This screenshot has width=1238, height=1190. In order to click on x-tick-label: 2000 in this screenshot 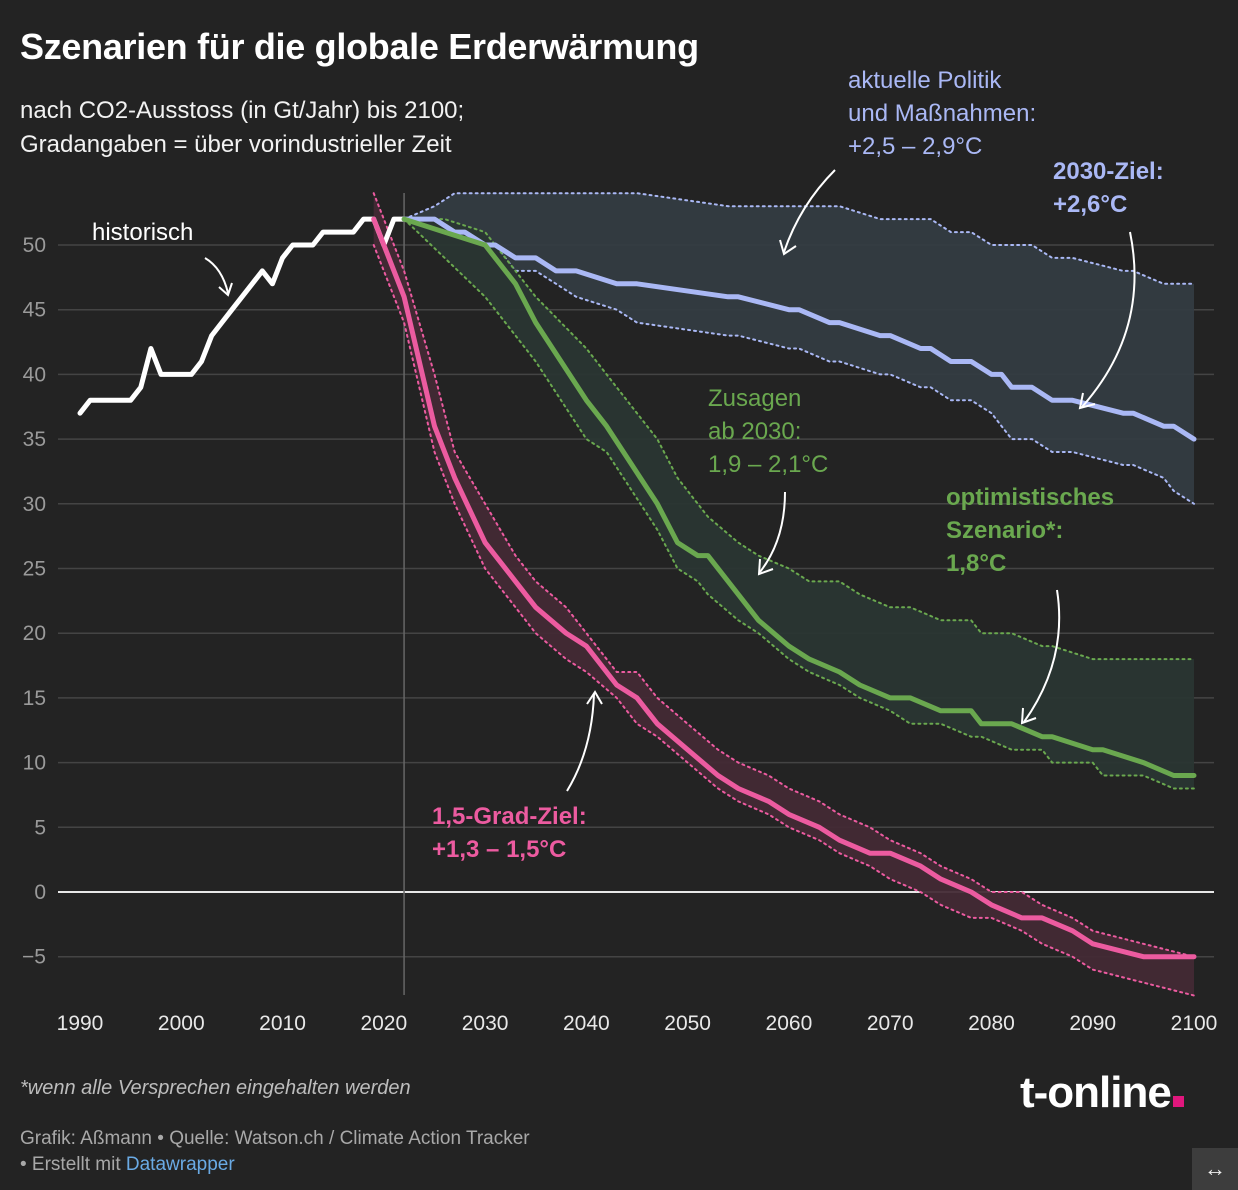, I will do `click(181, 1023)`.